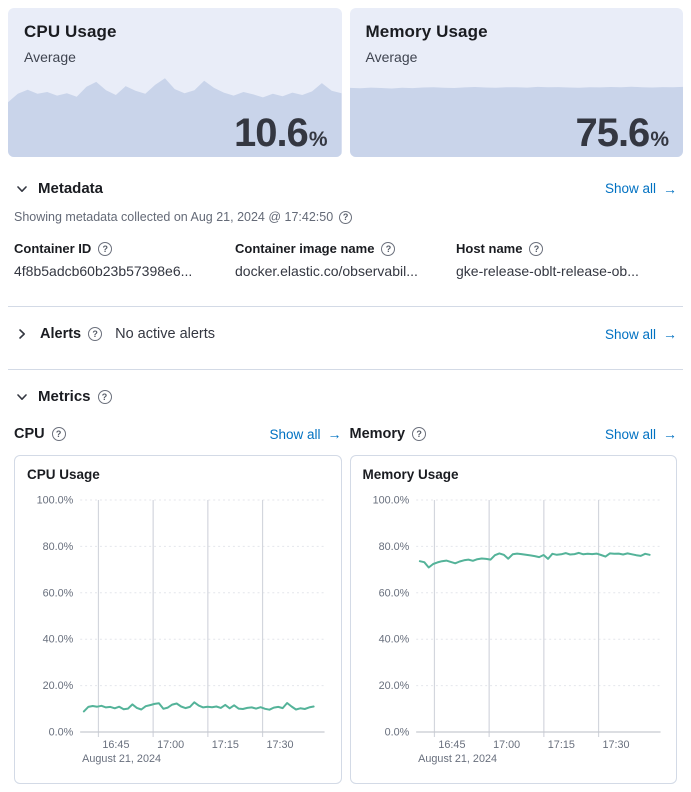  Describe the element at coordinates (178, 434) in the screenshot. I see `metrics-subheader-cpu: CPU ? Show all →` at that location.